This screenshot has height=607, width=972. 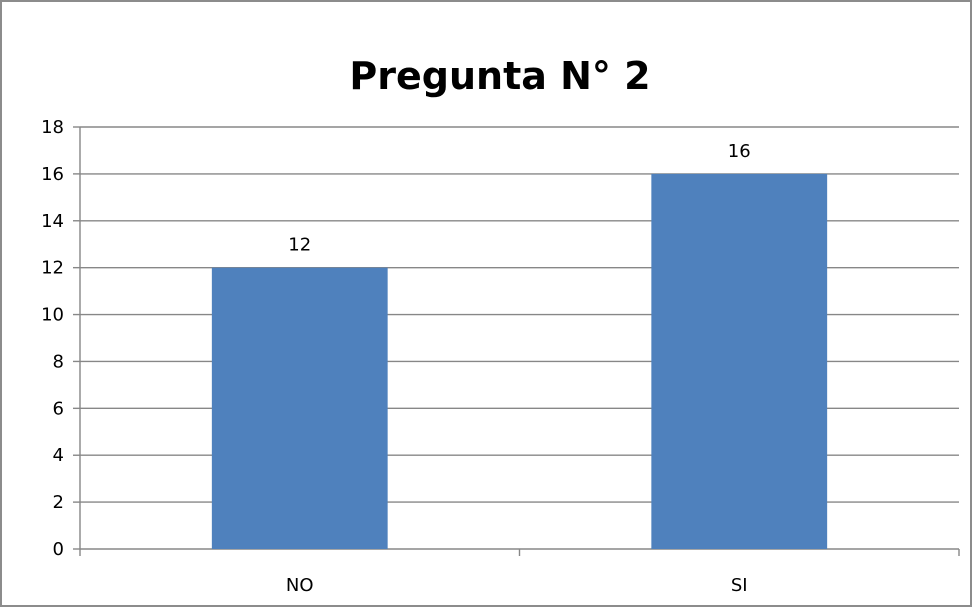 What do you see at coordinates (52, 127) in the screenshot?
I see `y-tick-label: 18` at bounding box center [52, 127].